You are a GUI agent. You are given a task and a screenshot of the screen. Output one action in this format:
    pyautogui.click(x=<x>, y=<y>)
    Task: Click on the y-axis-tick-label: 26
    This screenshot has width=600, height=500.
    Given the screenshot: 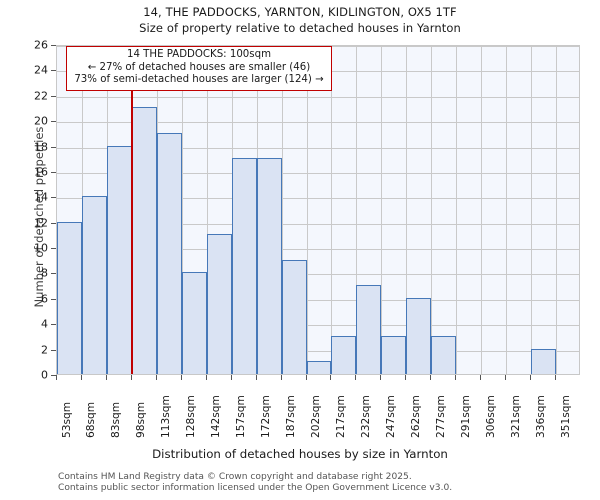 What is the action you would take?
    pyautogui.click(x=41, y=45)
    